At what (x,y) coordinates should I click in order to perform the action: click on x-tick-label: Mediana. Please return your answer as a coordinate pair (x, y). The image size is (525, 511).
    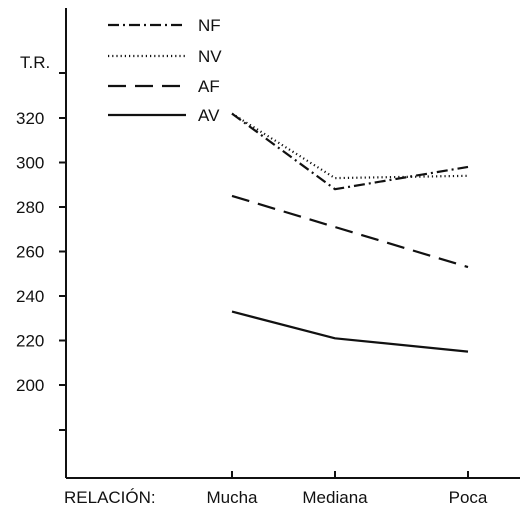
    Looking at the image, I should click on (335, 497).